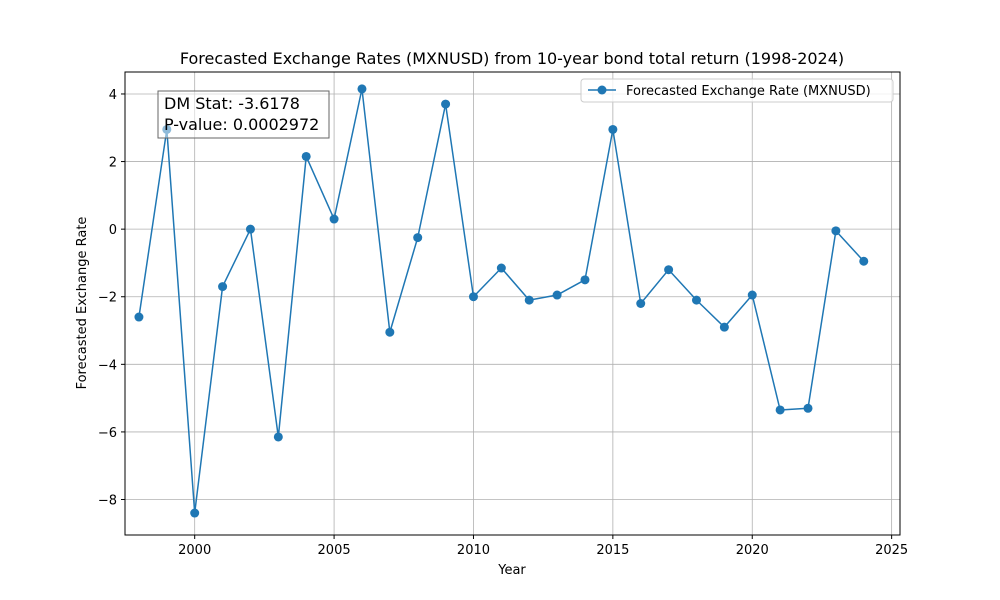 The width and height of the screenshot is (1000, 600). Describe the element at coordinates (113, 163) in the screenshot. I see `y-tick-label: 2` at that location.